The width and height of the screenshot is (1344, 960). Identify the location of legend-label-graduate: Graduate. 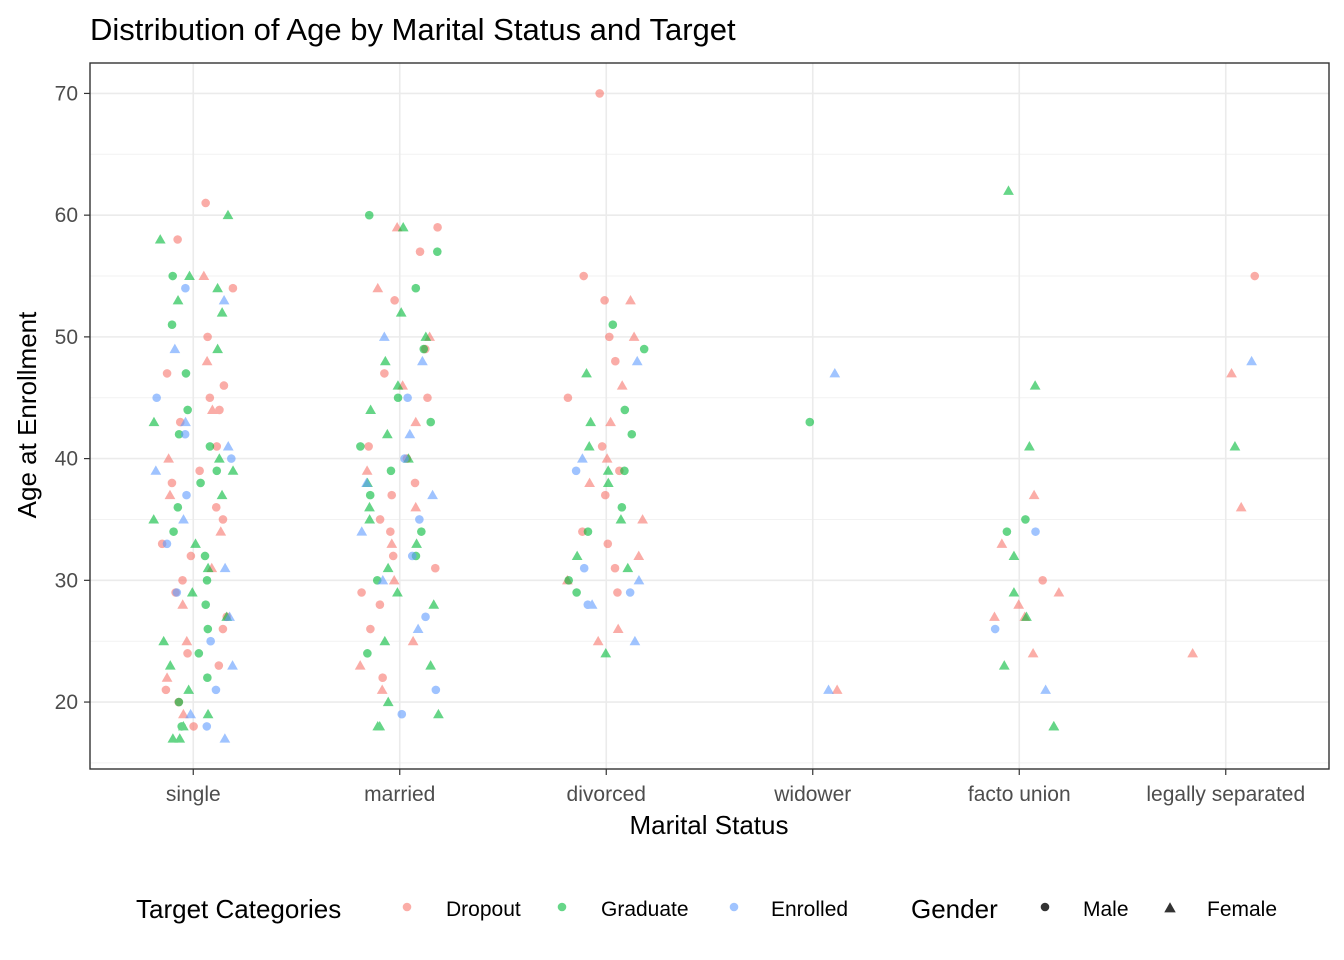
(645, 909).